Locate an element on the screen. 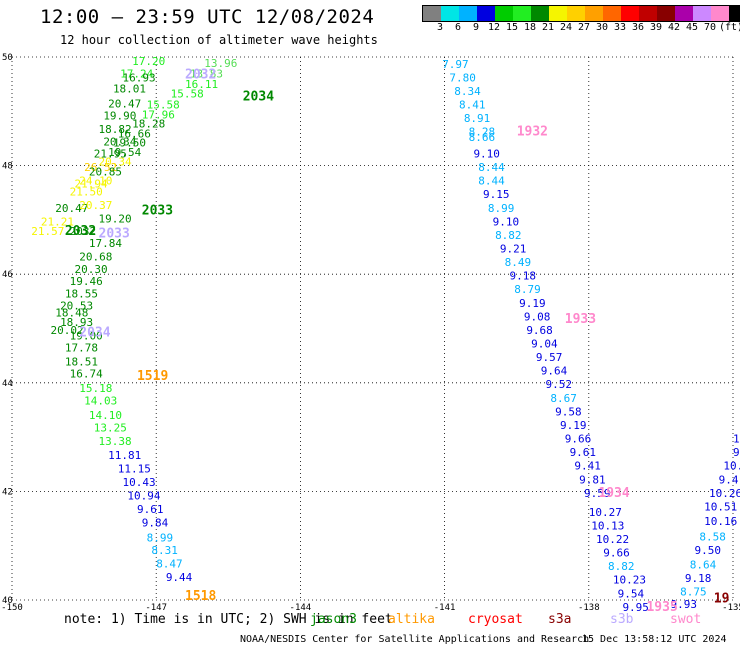  wave-height-value: 18.51 is located at coordinates (81, 361).